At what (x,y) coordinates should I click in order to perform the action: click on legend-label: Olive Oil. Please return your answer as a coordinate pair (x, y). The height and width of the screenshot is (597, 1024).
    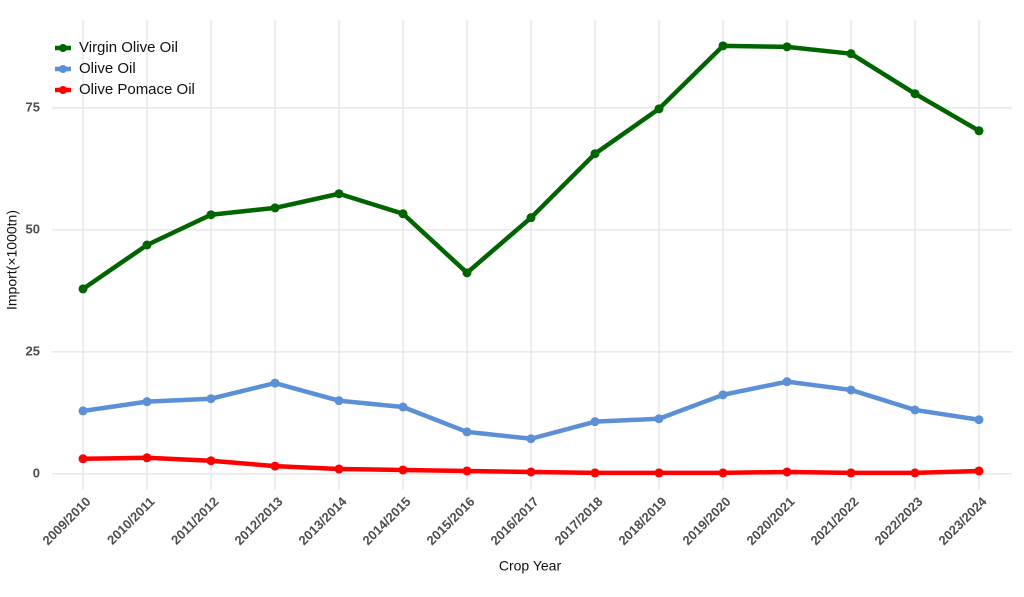
    Looking at the image, I should click on (107, 68).